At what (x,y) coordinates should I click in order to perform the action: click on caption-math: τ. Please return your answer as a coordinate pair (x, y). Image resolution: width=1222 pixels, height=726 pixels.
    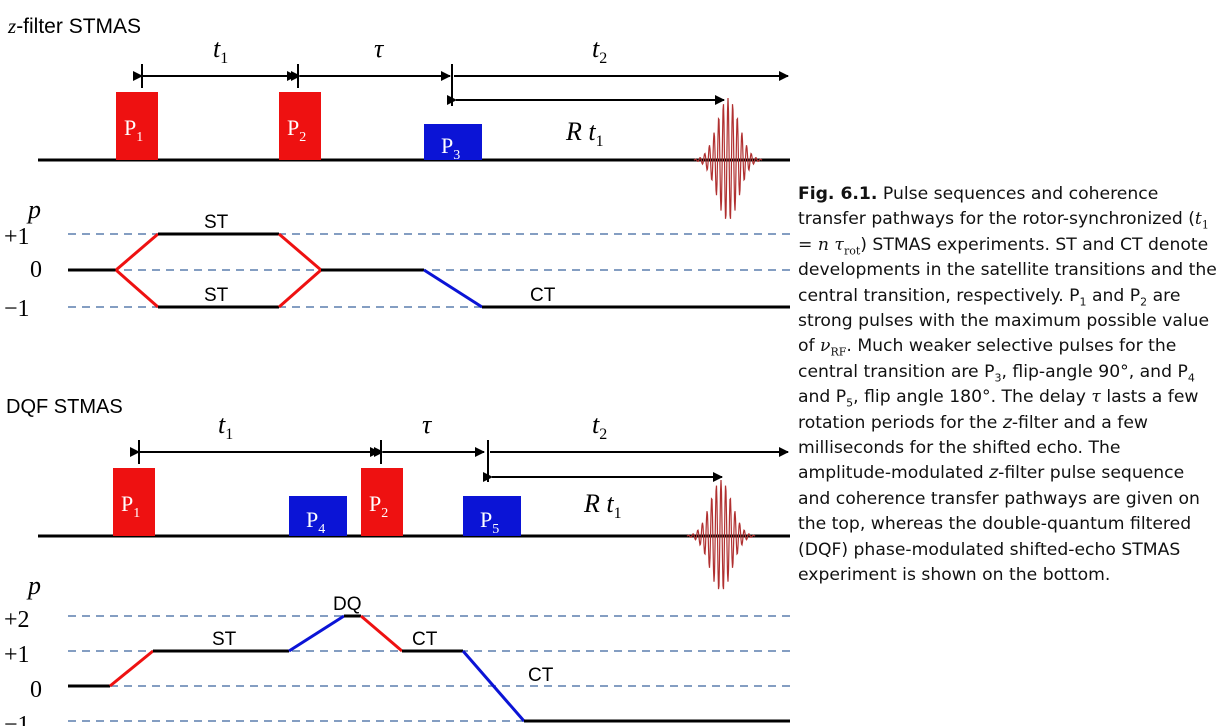
    Looking at the image, I should click on (1096, 397).